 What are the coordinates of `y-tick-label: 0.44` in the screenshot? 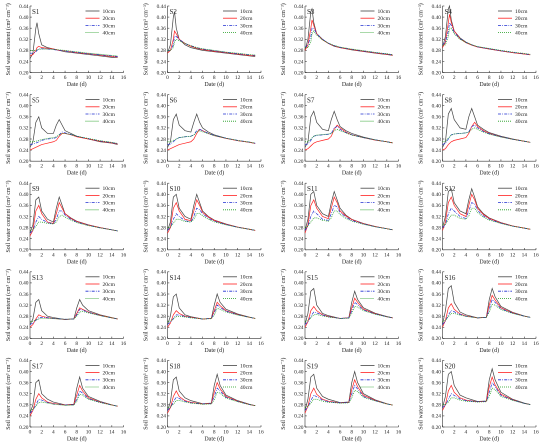 It's located at (299, 184).